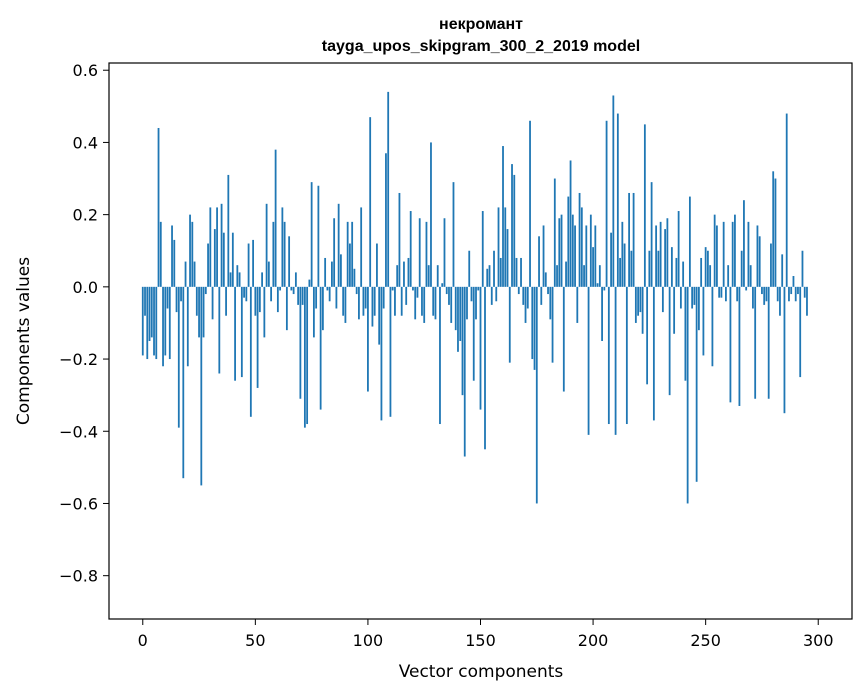  What do you see at coordinates (481, 46) in the screenshot?
I see `chart-subtitle: tayga_upos_skipgram_300_2_2019 model` at bounding box center [481, 46].